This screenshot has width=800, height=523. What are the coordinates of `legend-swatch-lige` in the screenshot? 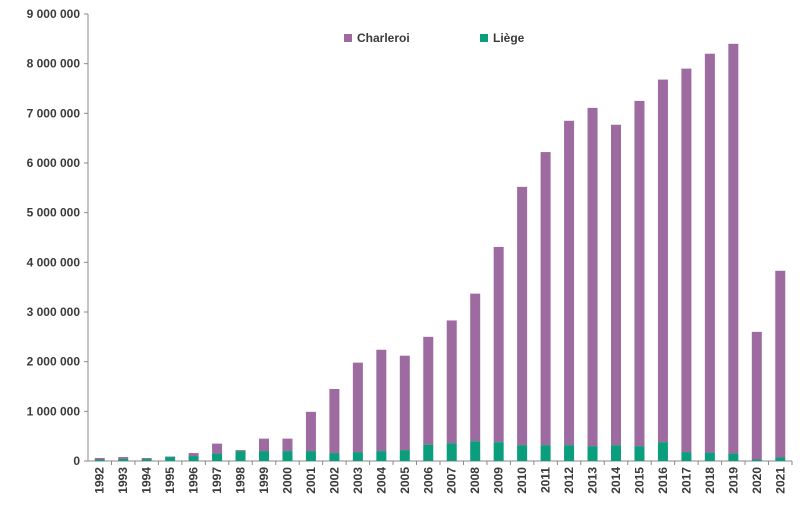 It's located at (484, 38).